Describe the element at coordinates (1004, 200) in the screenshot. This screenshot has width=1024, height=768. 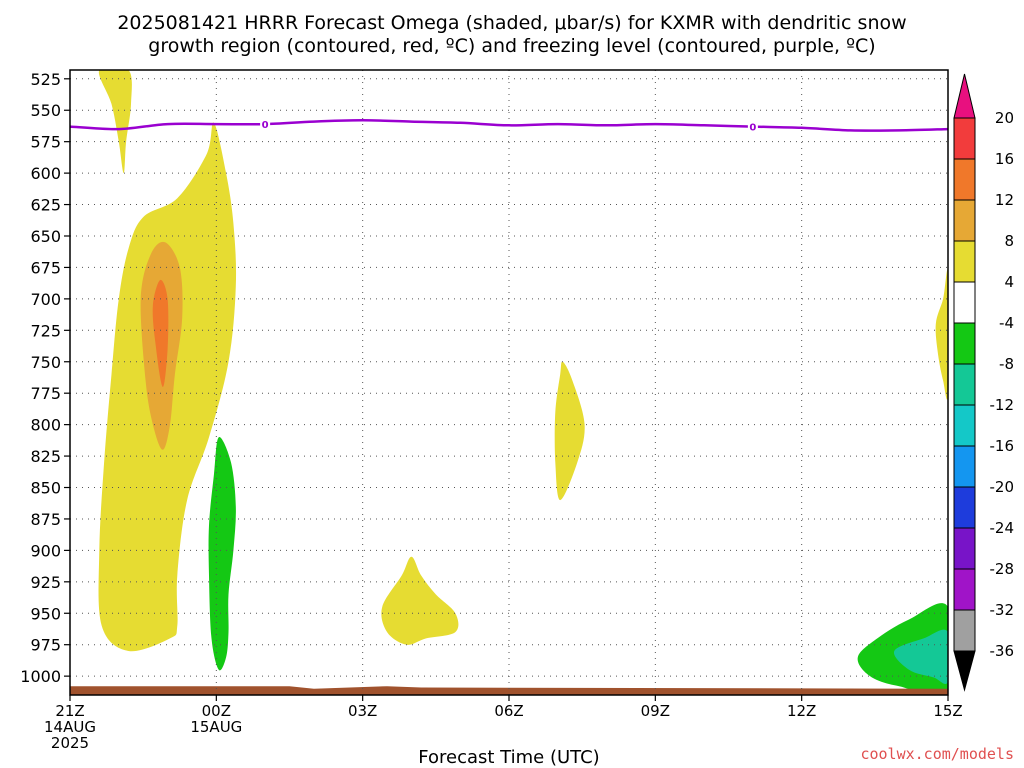
I see `colorbar-label: 12` at that location.